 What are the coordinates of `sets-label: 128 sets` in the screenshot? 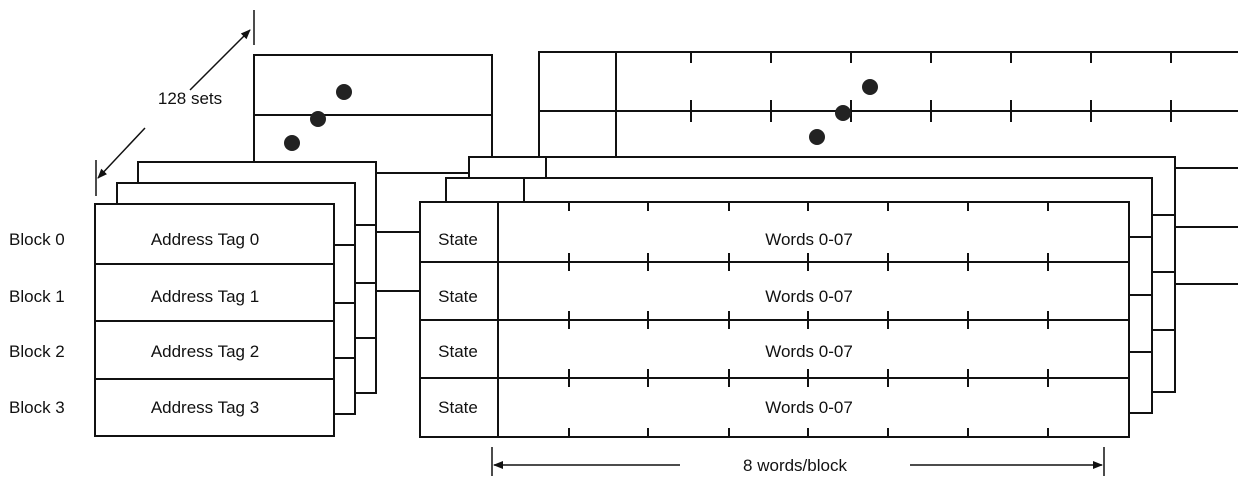 It's located at (190, 98).